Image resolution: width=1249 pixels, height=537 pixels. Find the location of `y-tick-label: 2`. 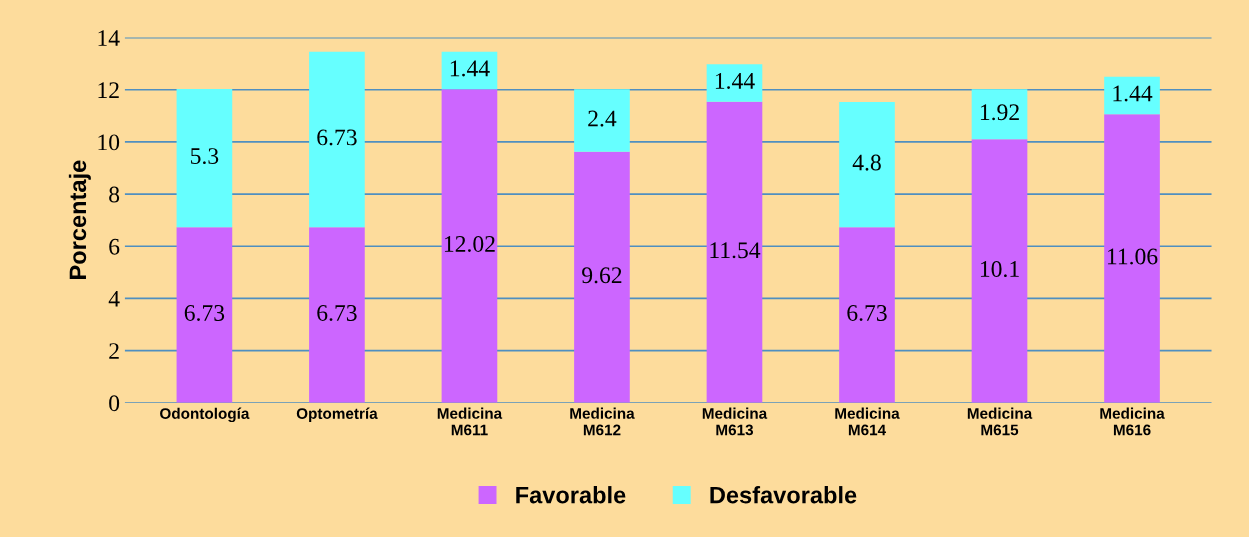

y-tick-label: 2 is located at coordinates (114, 351).